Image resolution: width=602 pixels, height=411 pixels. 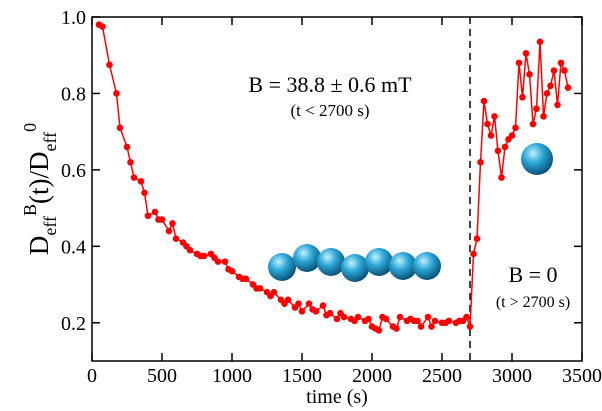 What do you see at coordinates (532, 274) in the screenshot?
I see `annotation: B = 0` at bounding box center [532, 274].